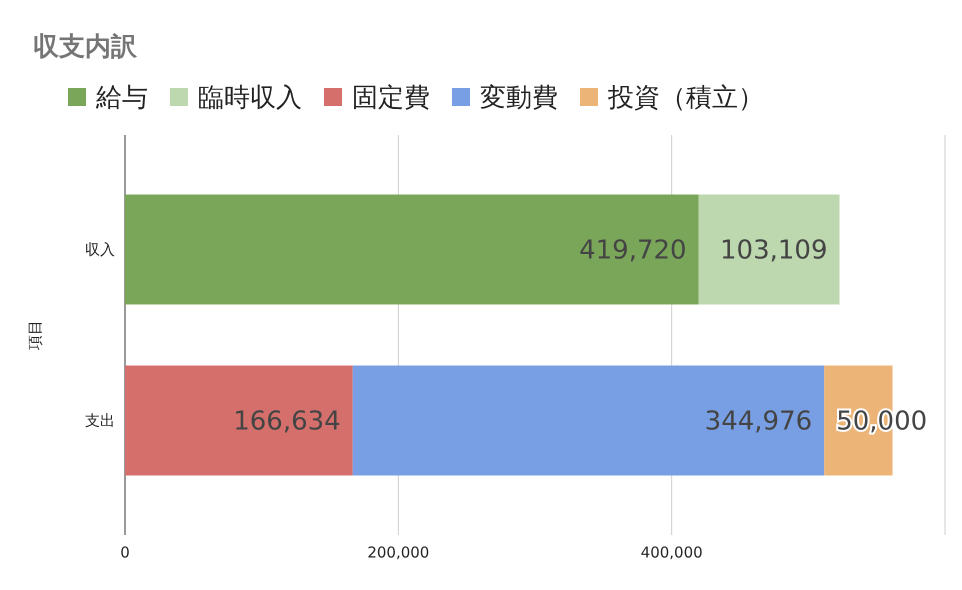 This screenshot has height=590, width=962. Describe the element at coordinates (35, 335) in the screenshot. I see `y-axis-title: 項目` at that location.